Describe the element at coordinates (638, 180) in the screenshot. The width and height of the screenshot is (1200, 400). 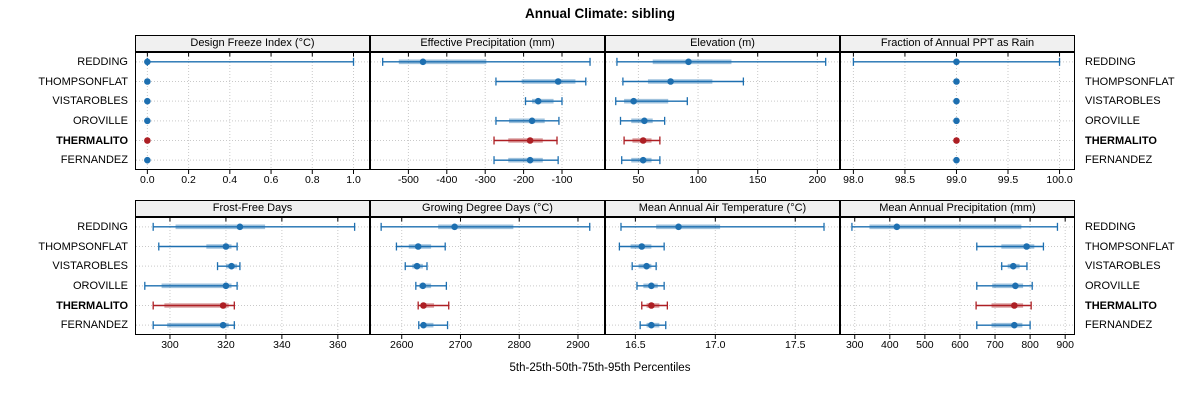
I see `tick-label-elevation-m-0: 50` at that location.